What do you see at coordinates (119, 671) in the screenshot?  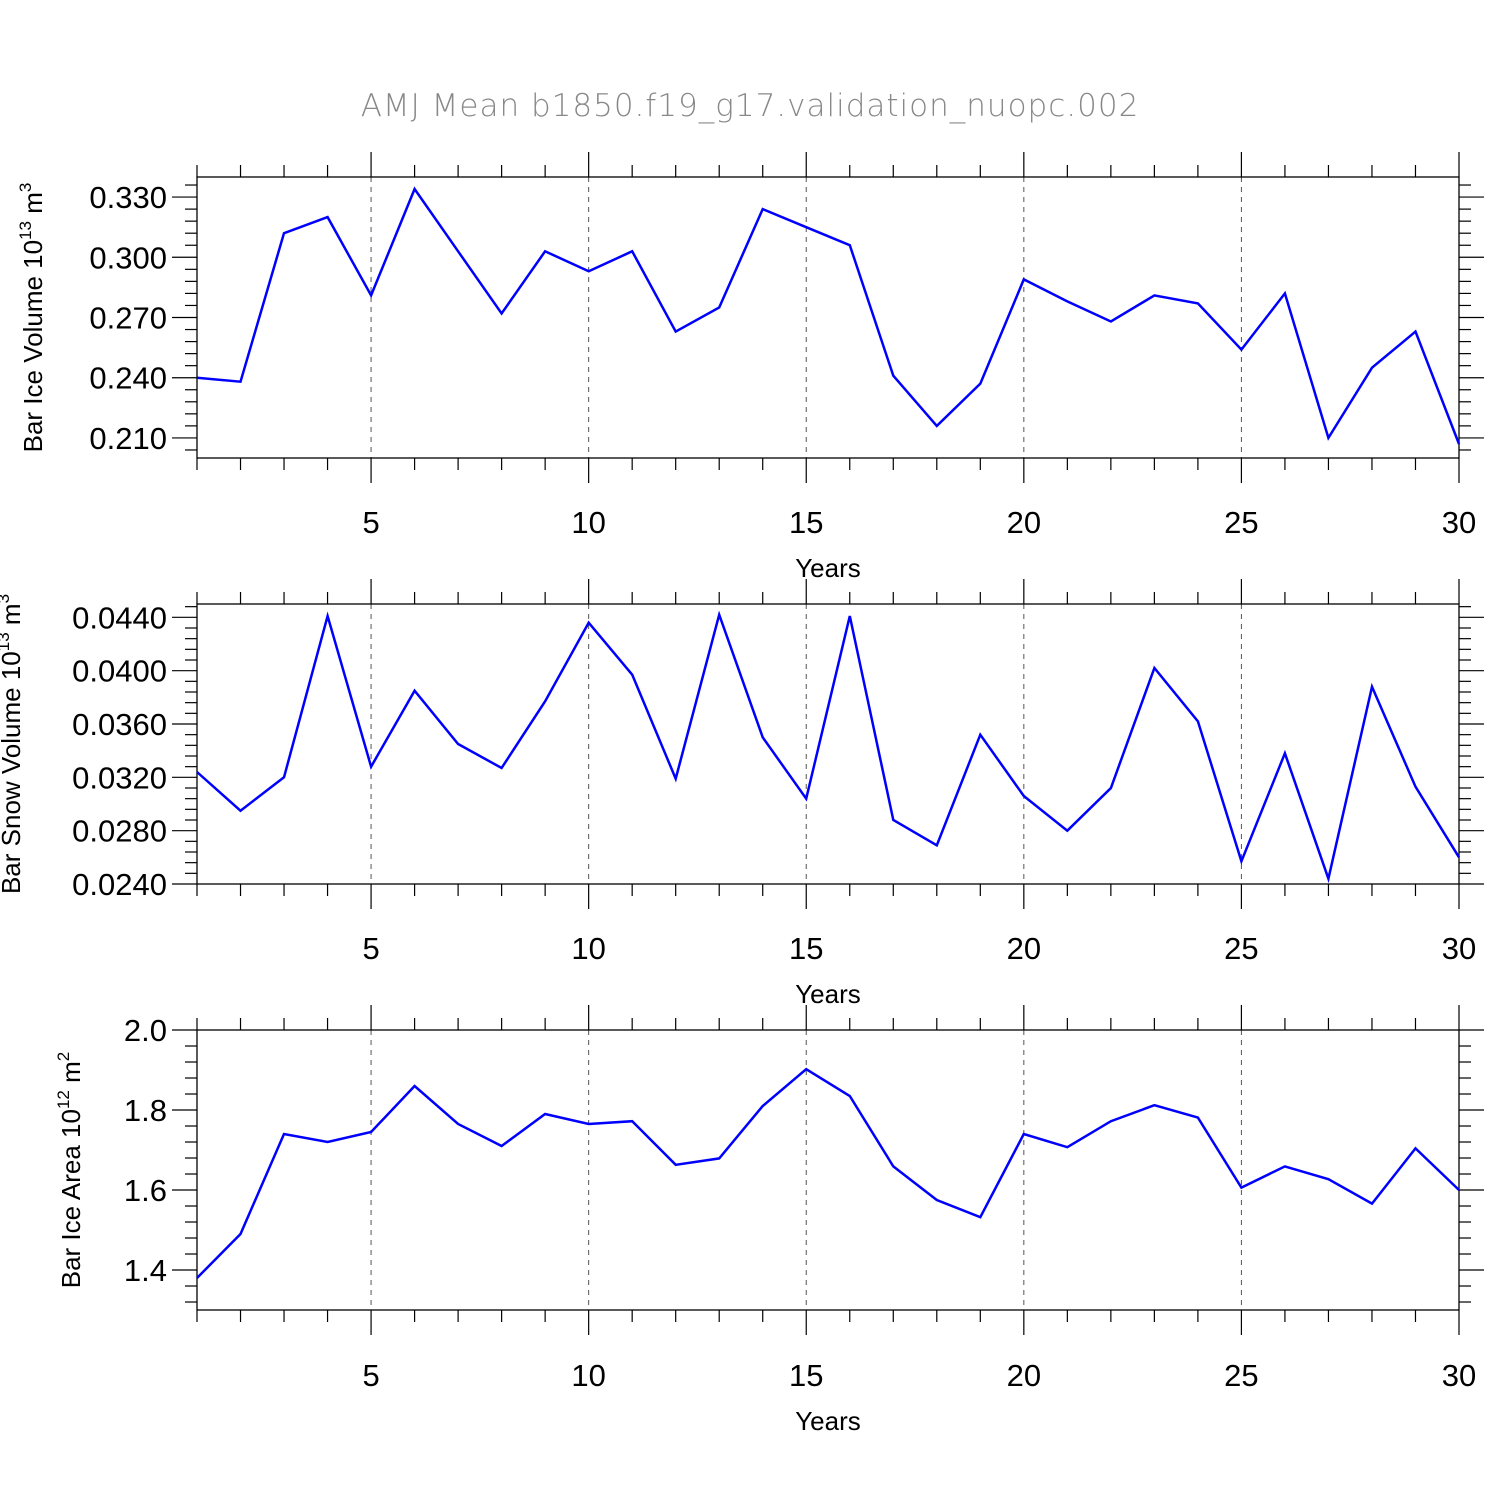 I see `y-tick-label: 0.0400` at bounding box center [119, 671].